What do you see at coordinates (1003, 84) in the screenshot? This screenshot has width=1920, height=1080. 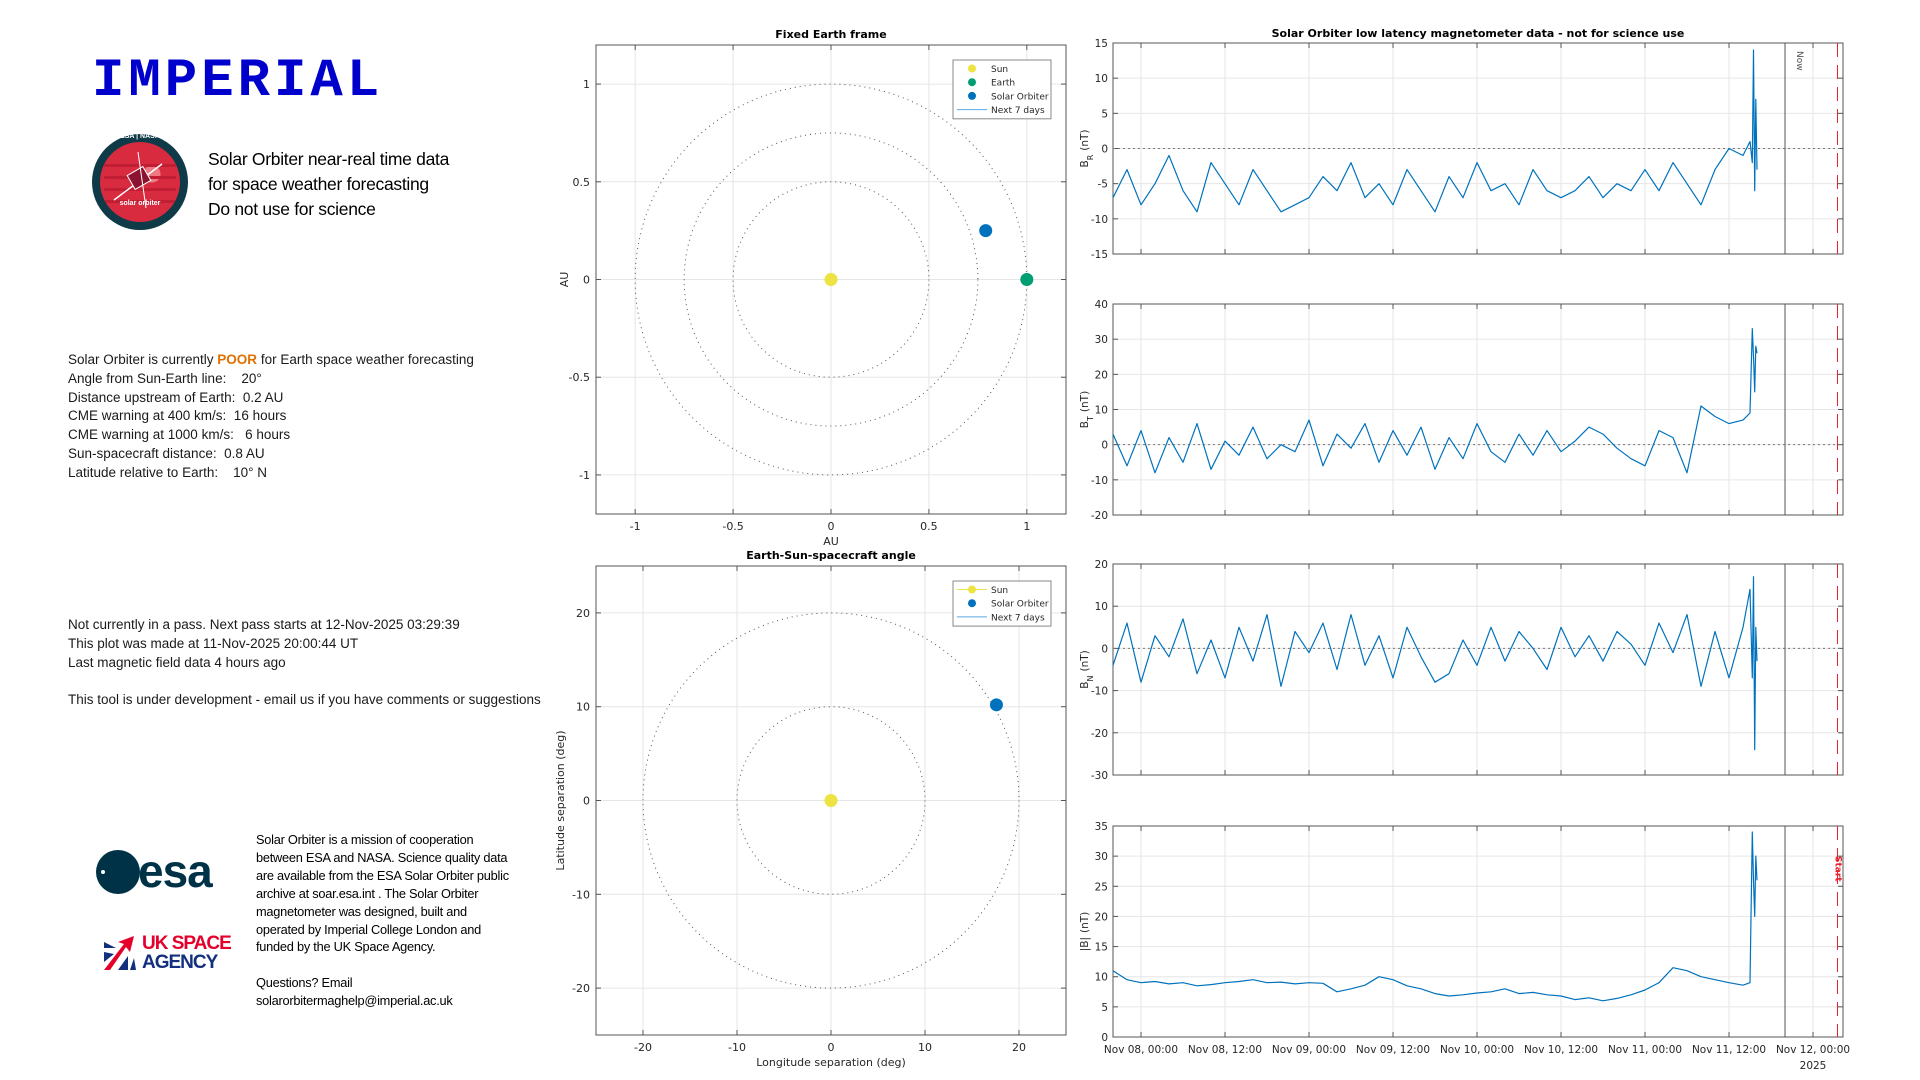 I see `orbit-plot-legend-label: Earth` at bounding box center [1003, 84].